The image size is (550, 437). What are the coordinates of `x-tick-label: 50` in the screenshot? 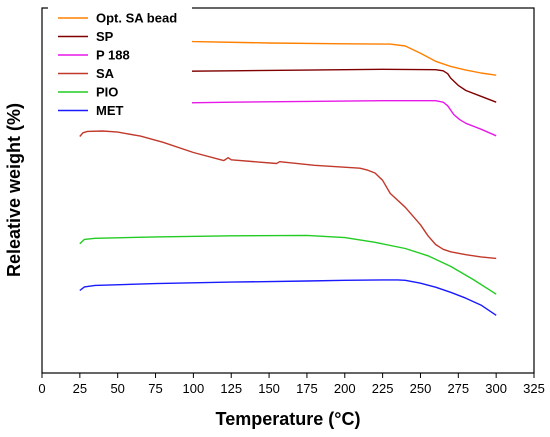 It's located at (117, 388).